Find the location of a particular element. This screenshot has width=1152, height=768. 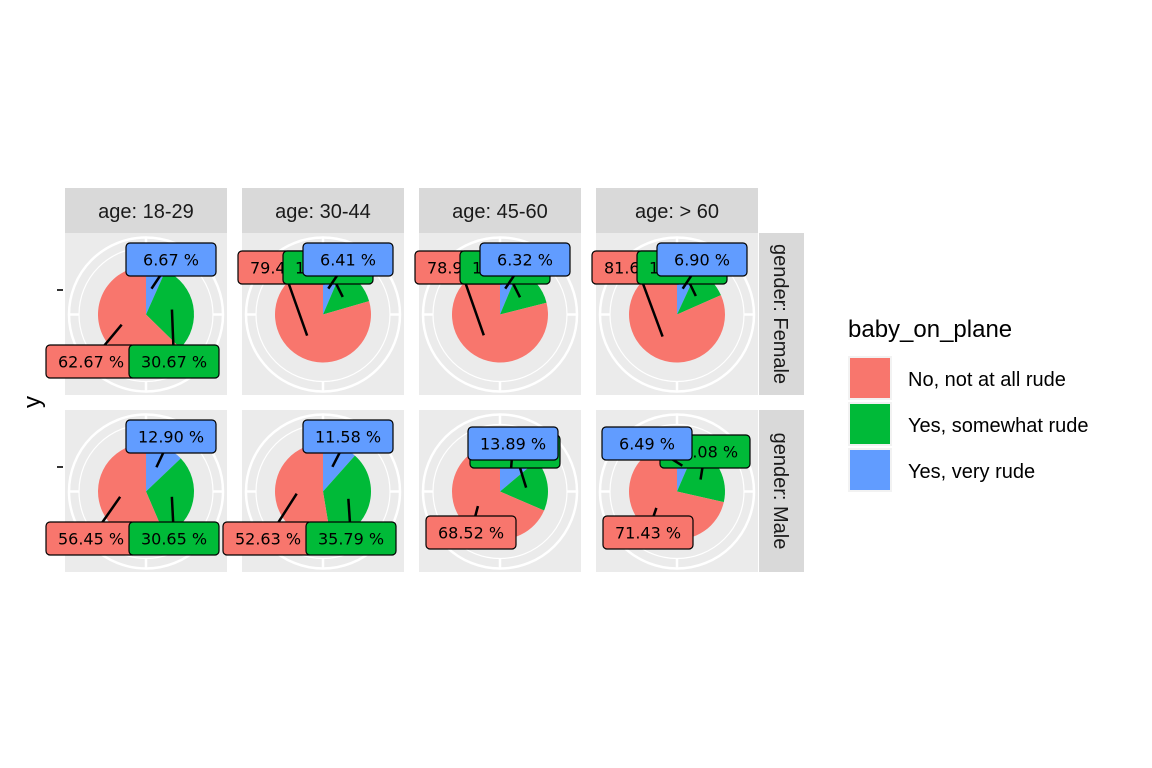

data-label-yes-very-rude: 13.89 % is located at coordinates (513, 444).